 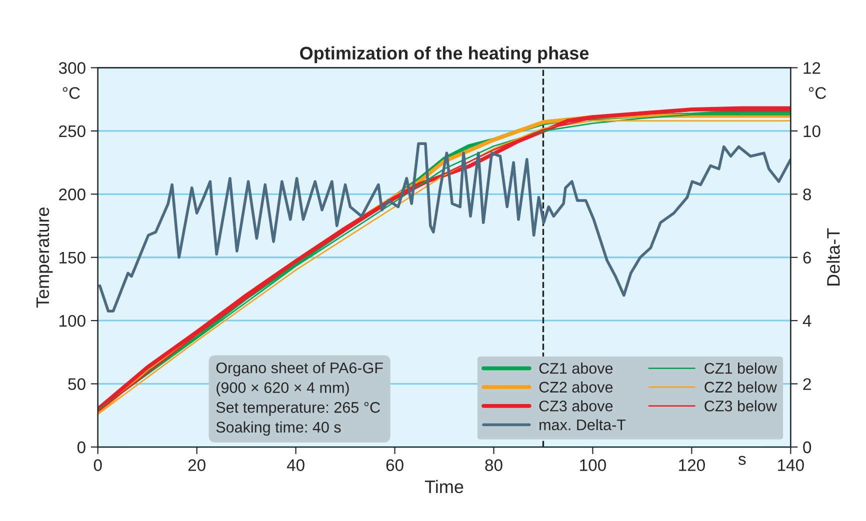 What do you see at coordinates (44, 257) in the screenshot?
I see `y-axis-title: Temperature` at bounding box center [44, 257].